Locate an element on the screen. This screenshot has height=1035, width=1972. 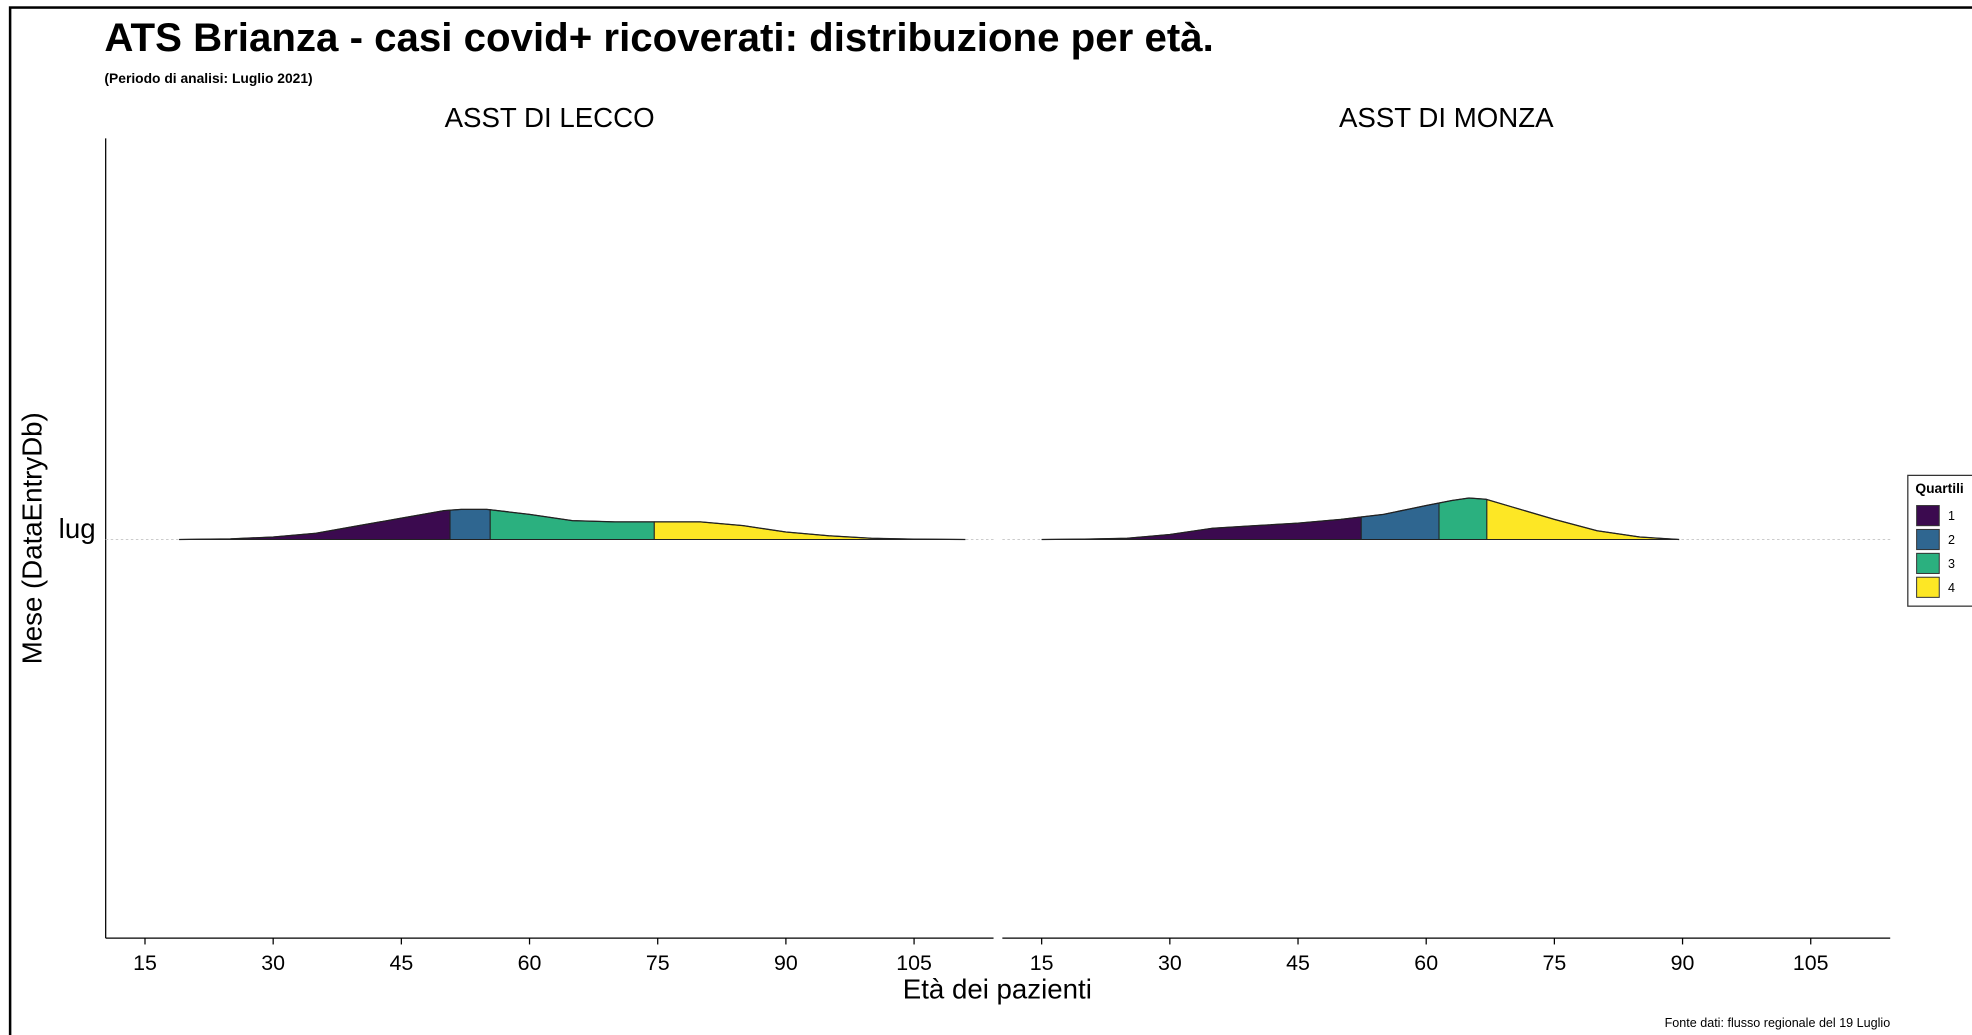
facet-title: ASST DI LECCO is located at coordinates (550, 117).